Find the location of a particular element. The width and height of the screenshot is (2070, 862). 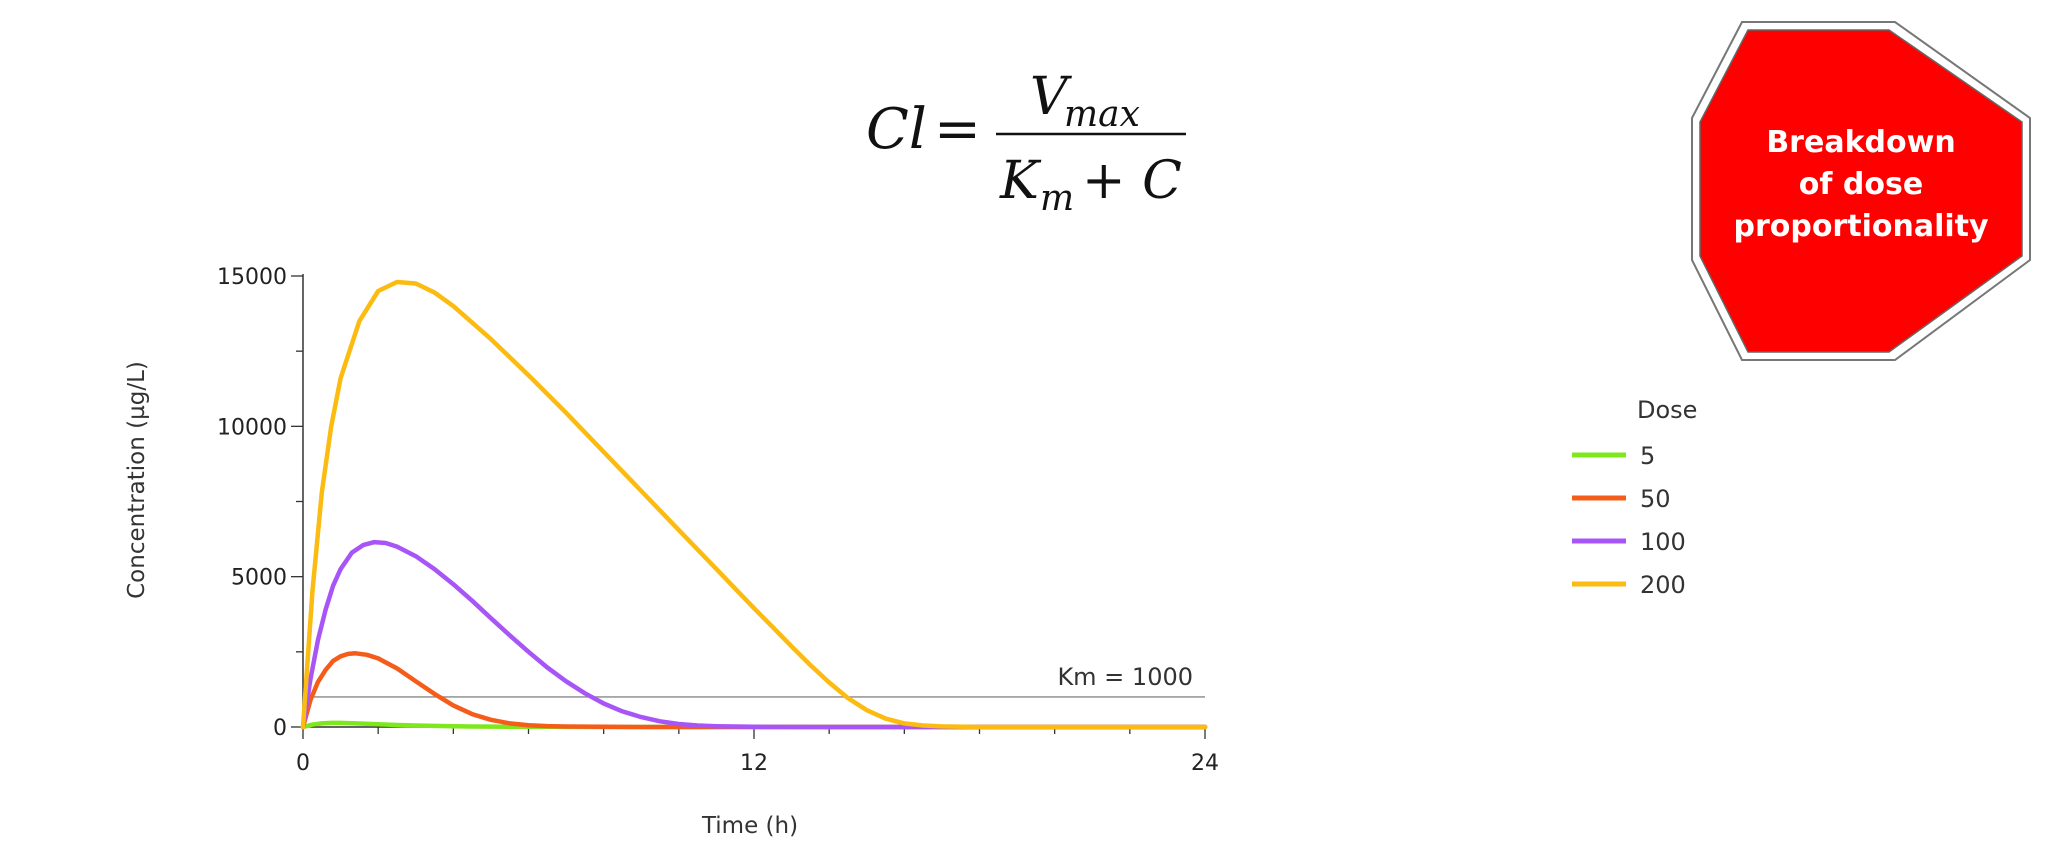

legend-label-100: 100 is located at coordinates (1663, 542).